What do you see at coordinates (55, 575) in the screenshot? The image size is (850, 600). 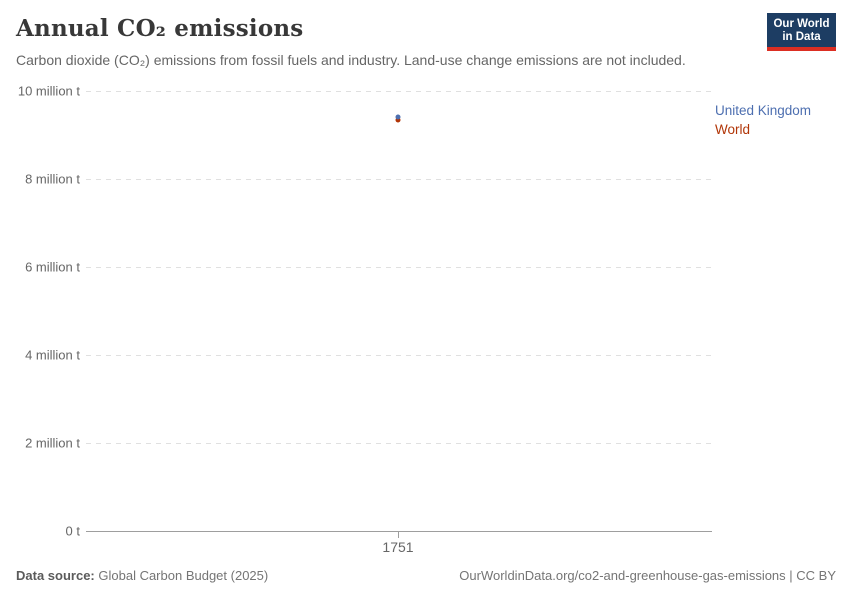 I see `data-source-label: Data source:` at bounding box center [55, 575].